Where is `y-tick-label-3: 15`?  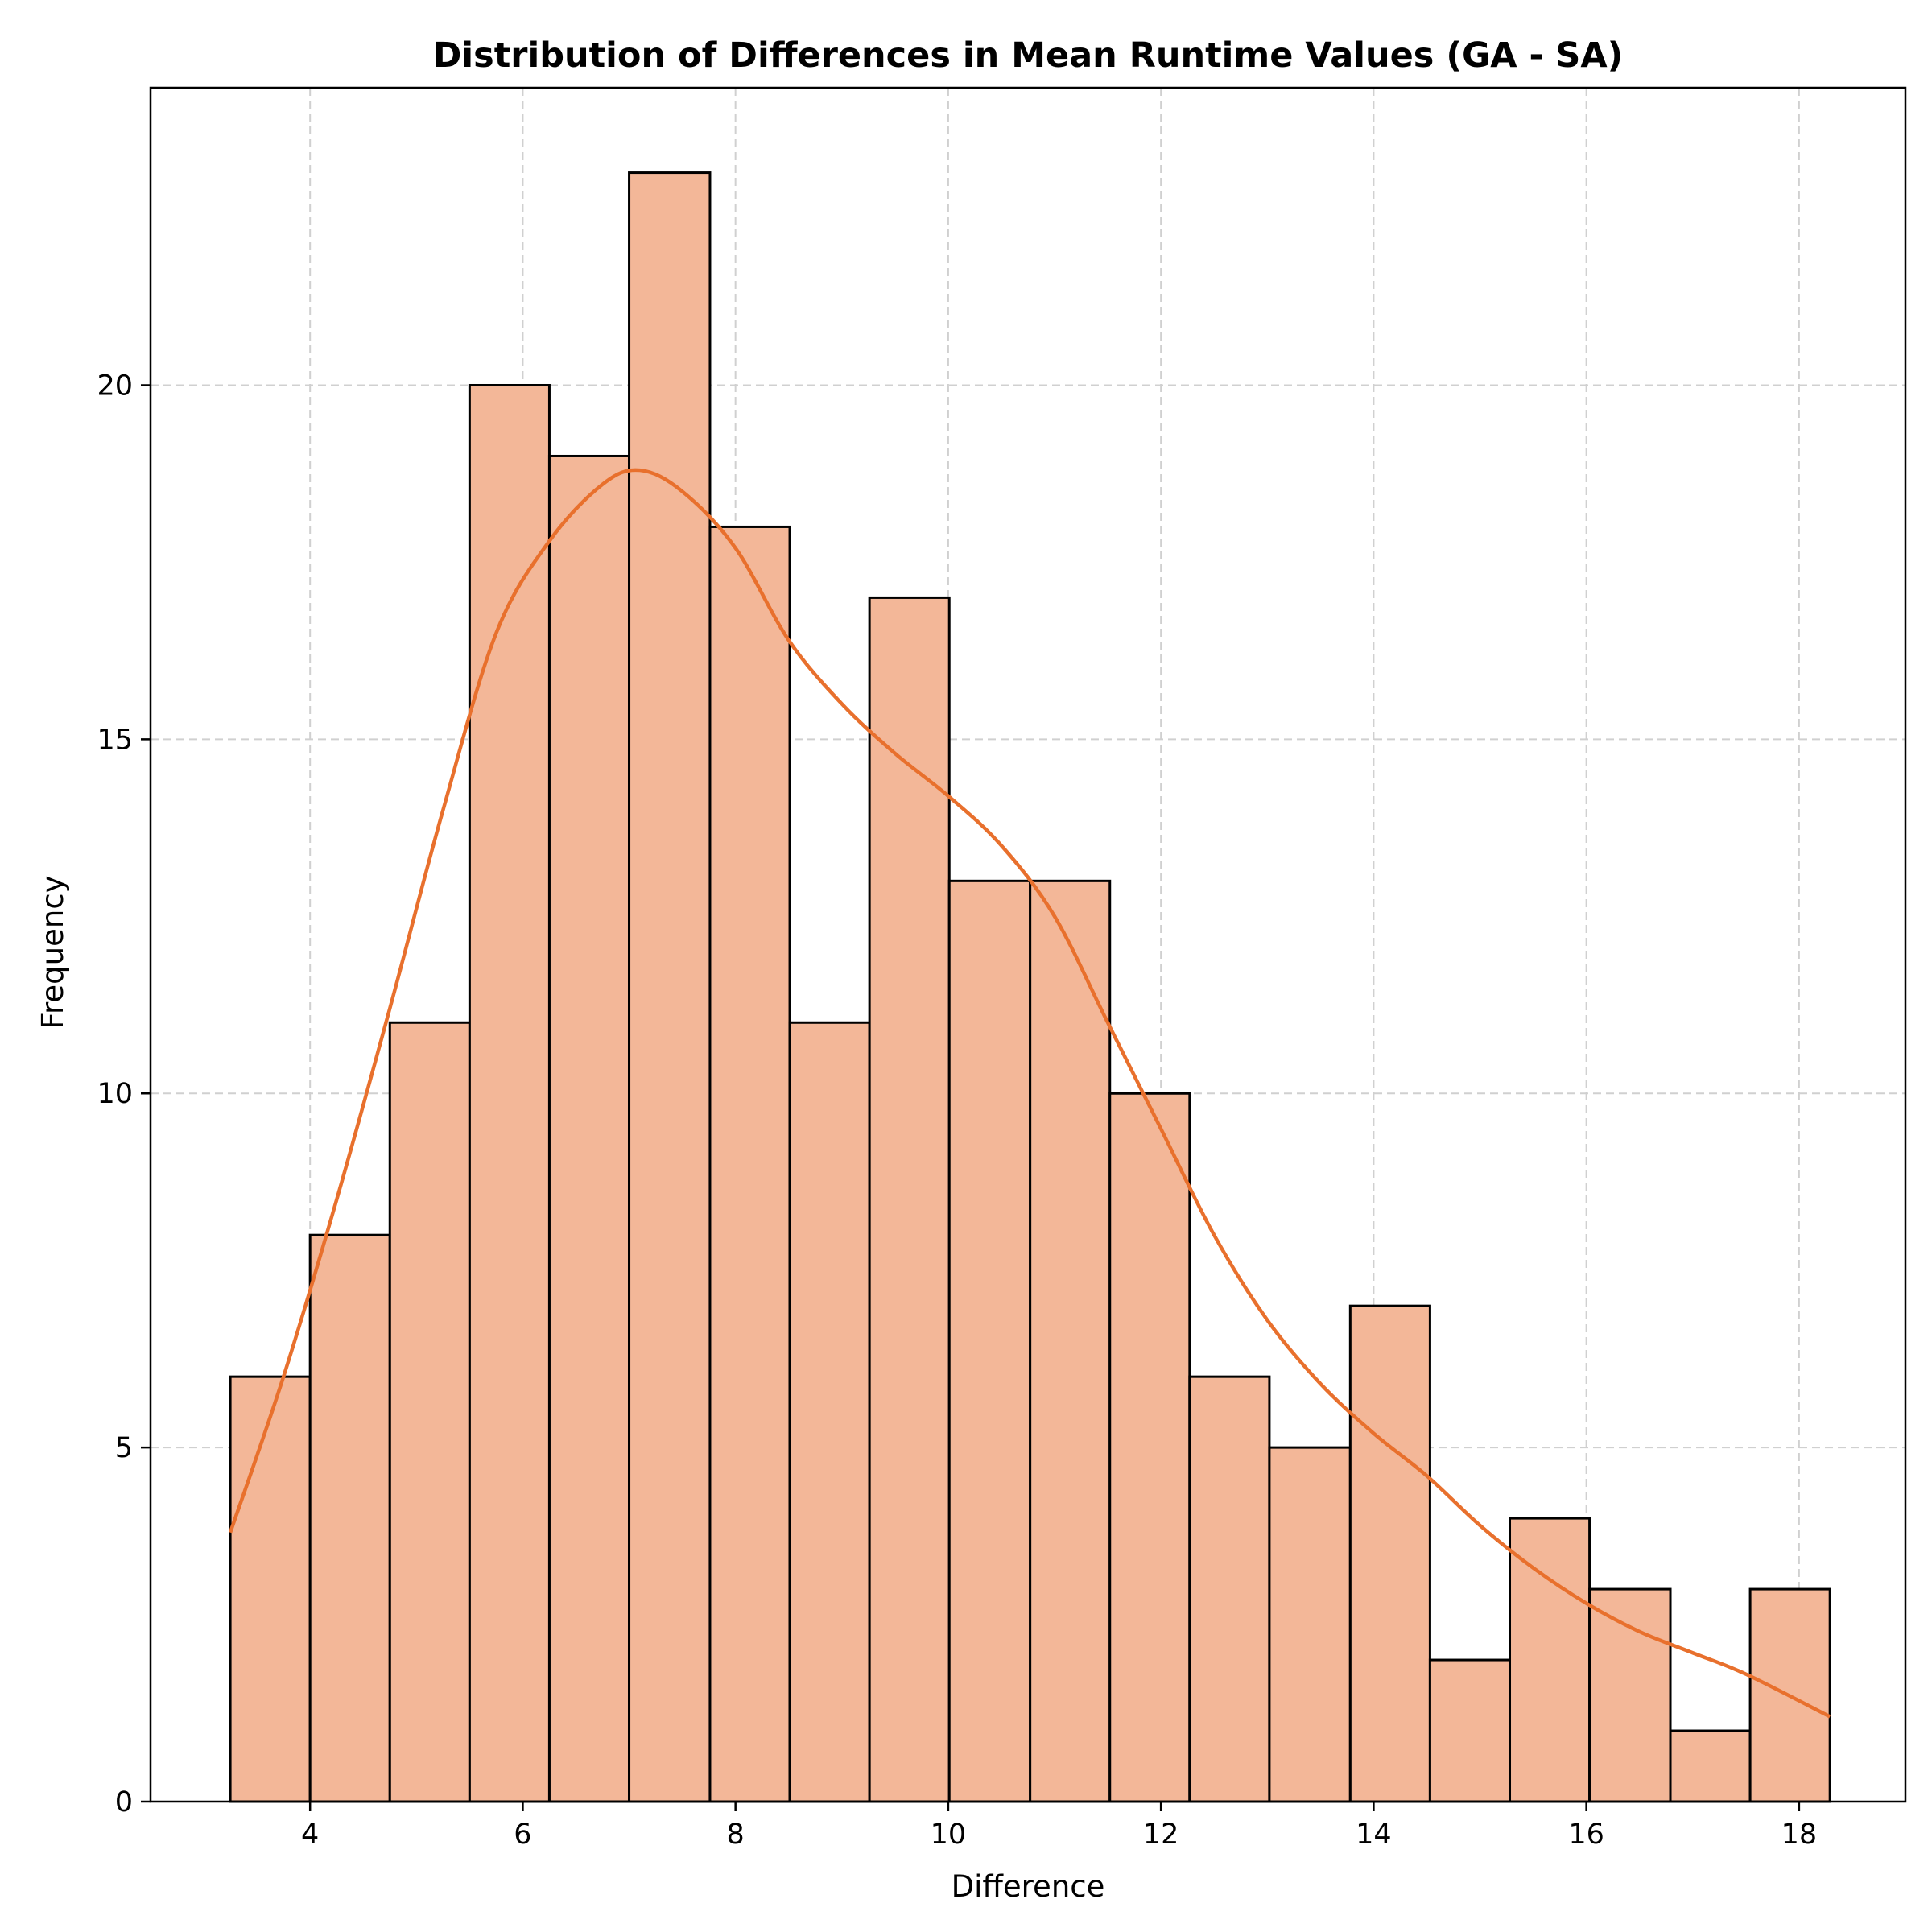 y-tick-label-3: 15 is located at coordinates (115, 740).